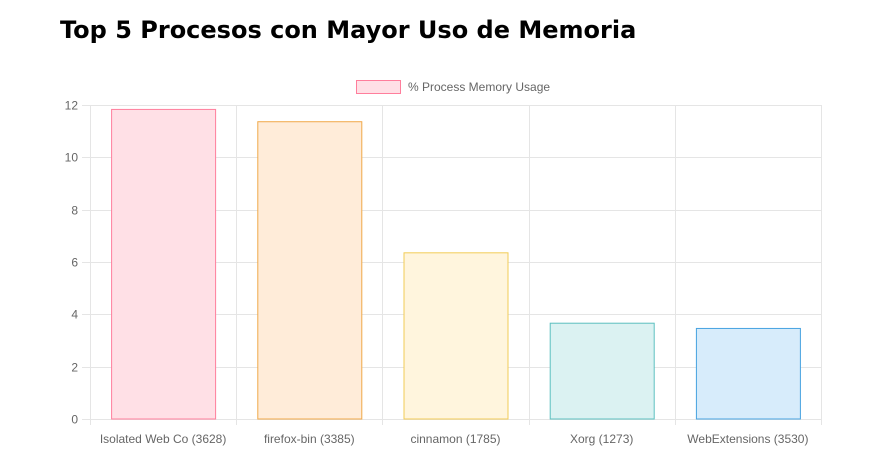 The image size is (876, 454). What do you see at coordinates (479, 87) in the screenshot?
I see `legend-label: % Process Memory Usage` at bounding box center [479, 87].